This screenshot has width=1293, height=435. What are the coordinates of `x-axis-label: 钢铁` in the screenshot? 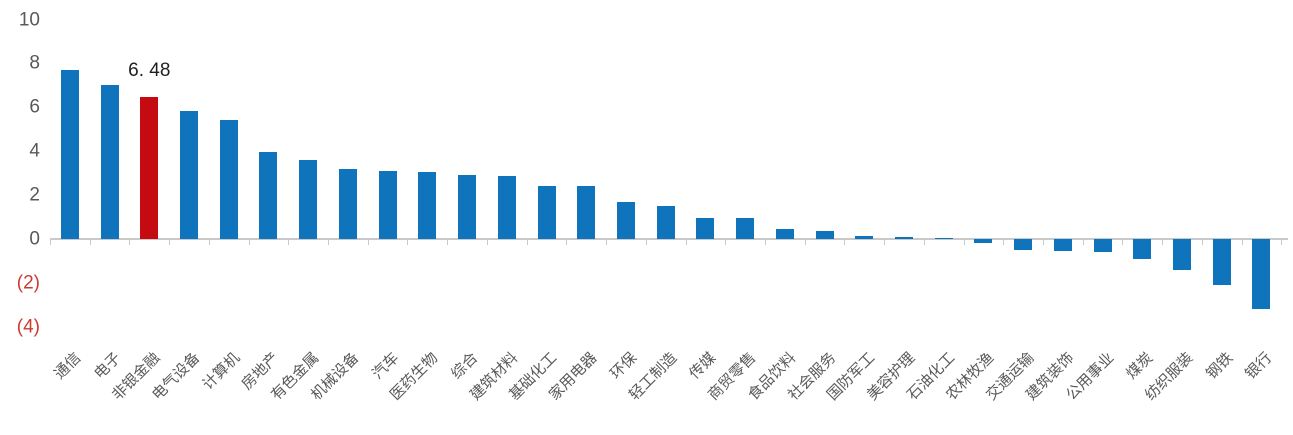 It's located at (1219, 366).